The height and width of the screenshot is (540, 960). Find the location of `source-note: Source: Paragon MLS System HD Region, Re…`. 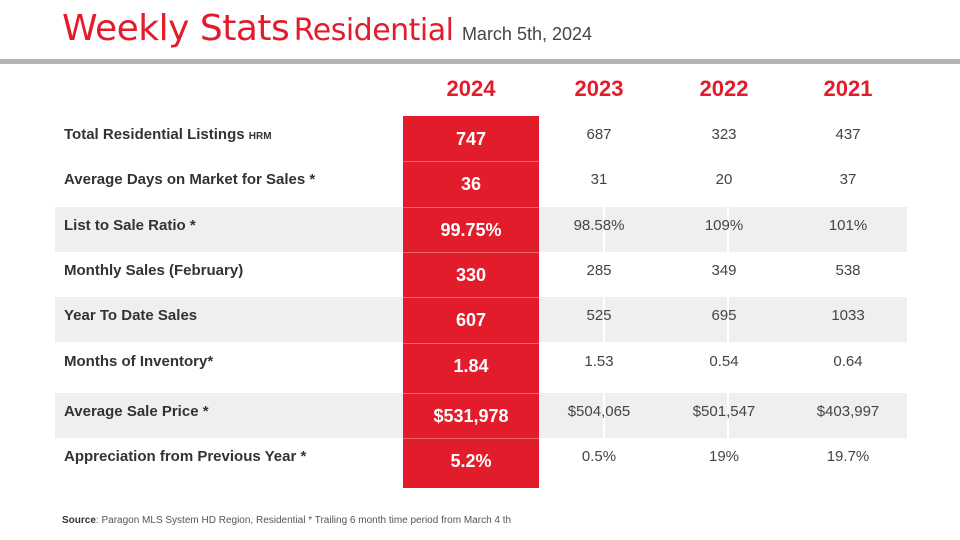

source-note: Source: Paragon MLS System HD Region, Re… is located at coordinates (286, 520).